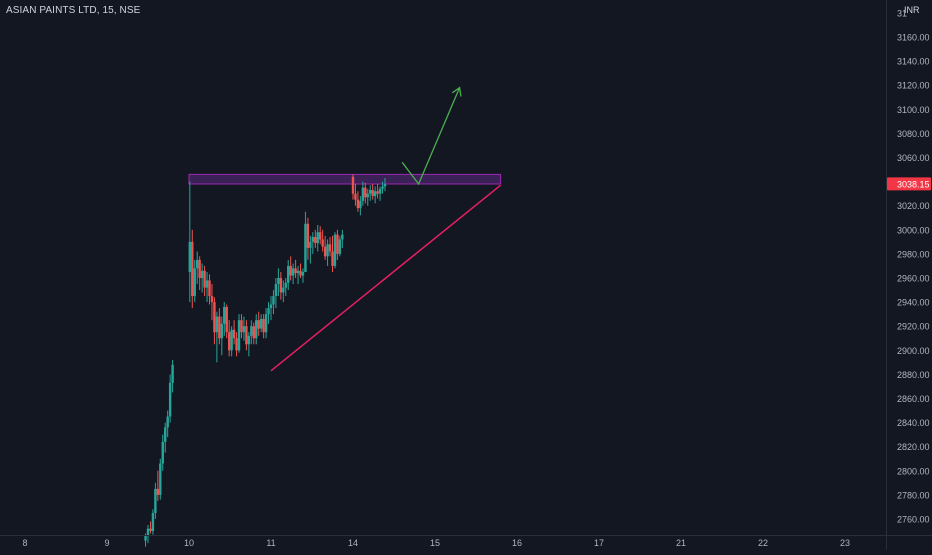  What do you see at coordinates (913, 279) in the screenshot?
I see `y-tick-label: 2960.00` at bounding box center [913, 279].